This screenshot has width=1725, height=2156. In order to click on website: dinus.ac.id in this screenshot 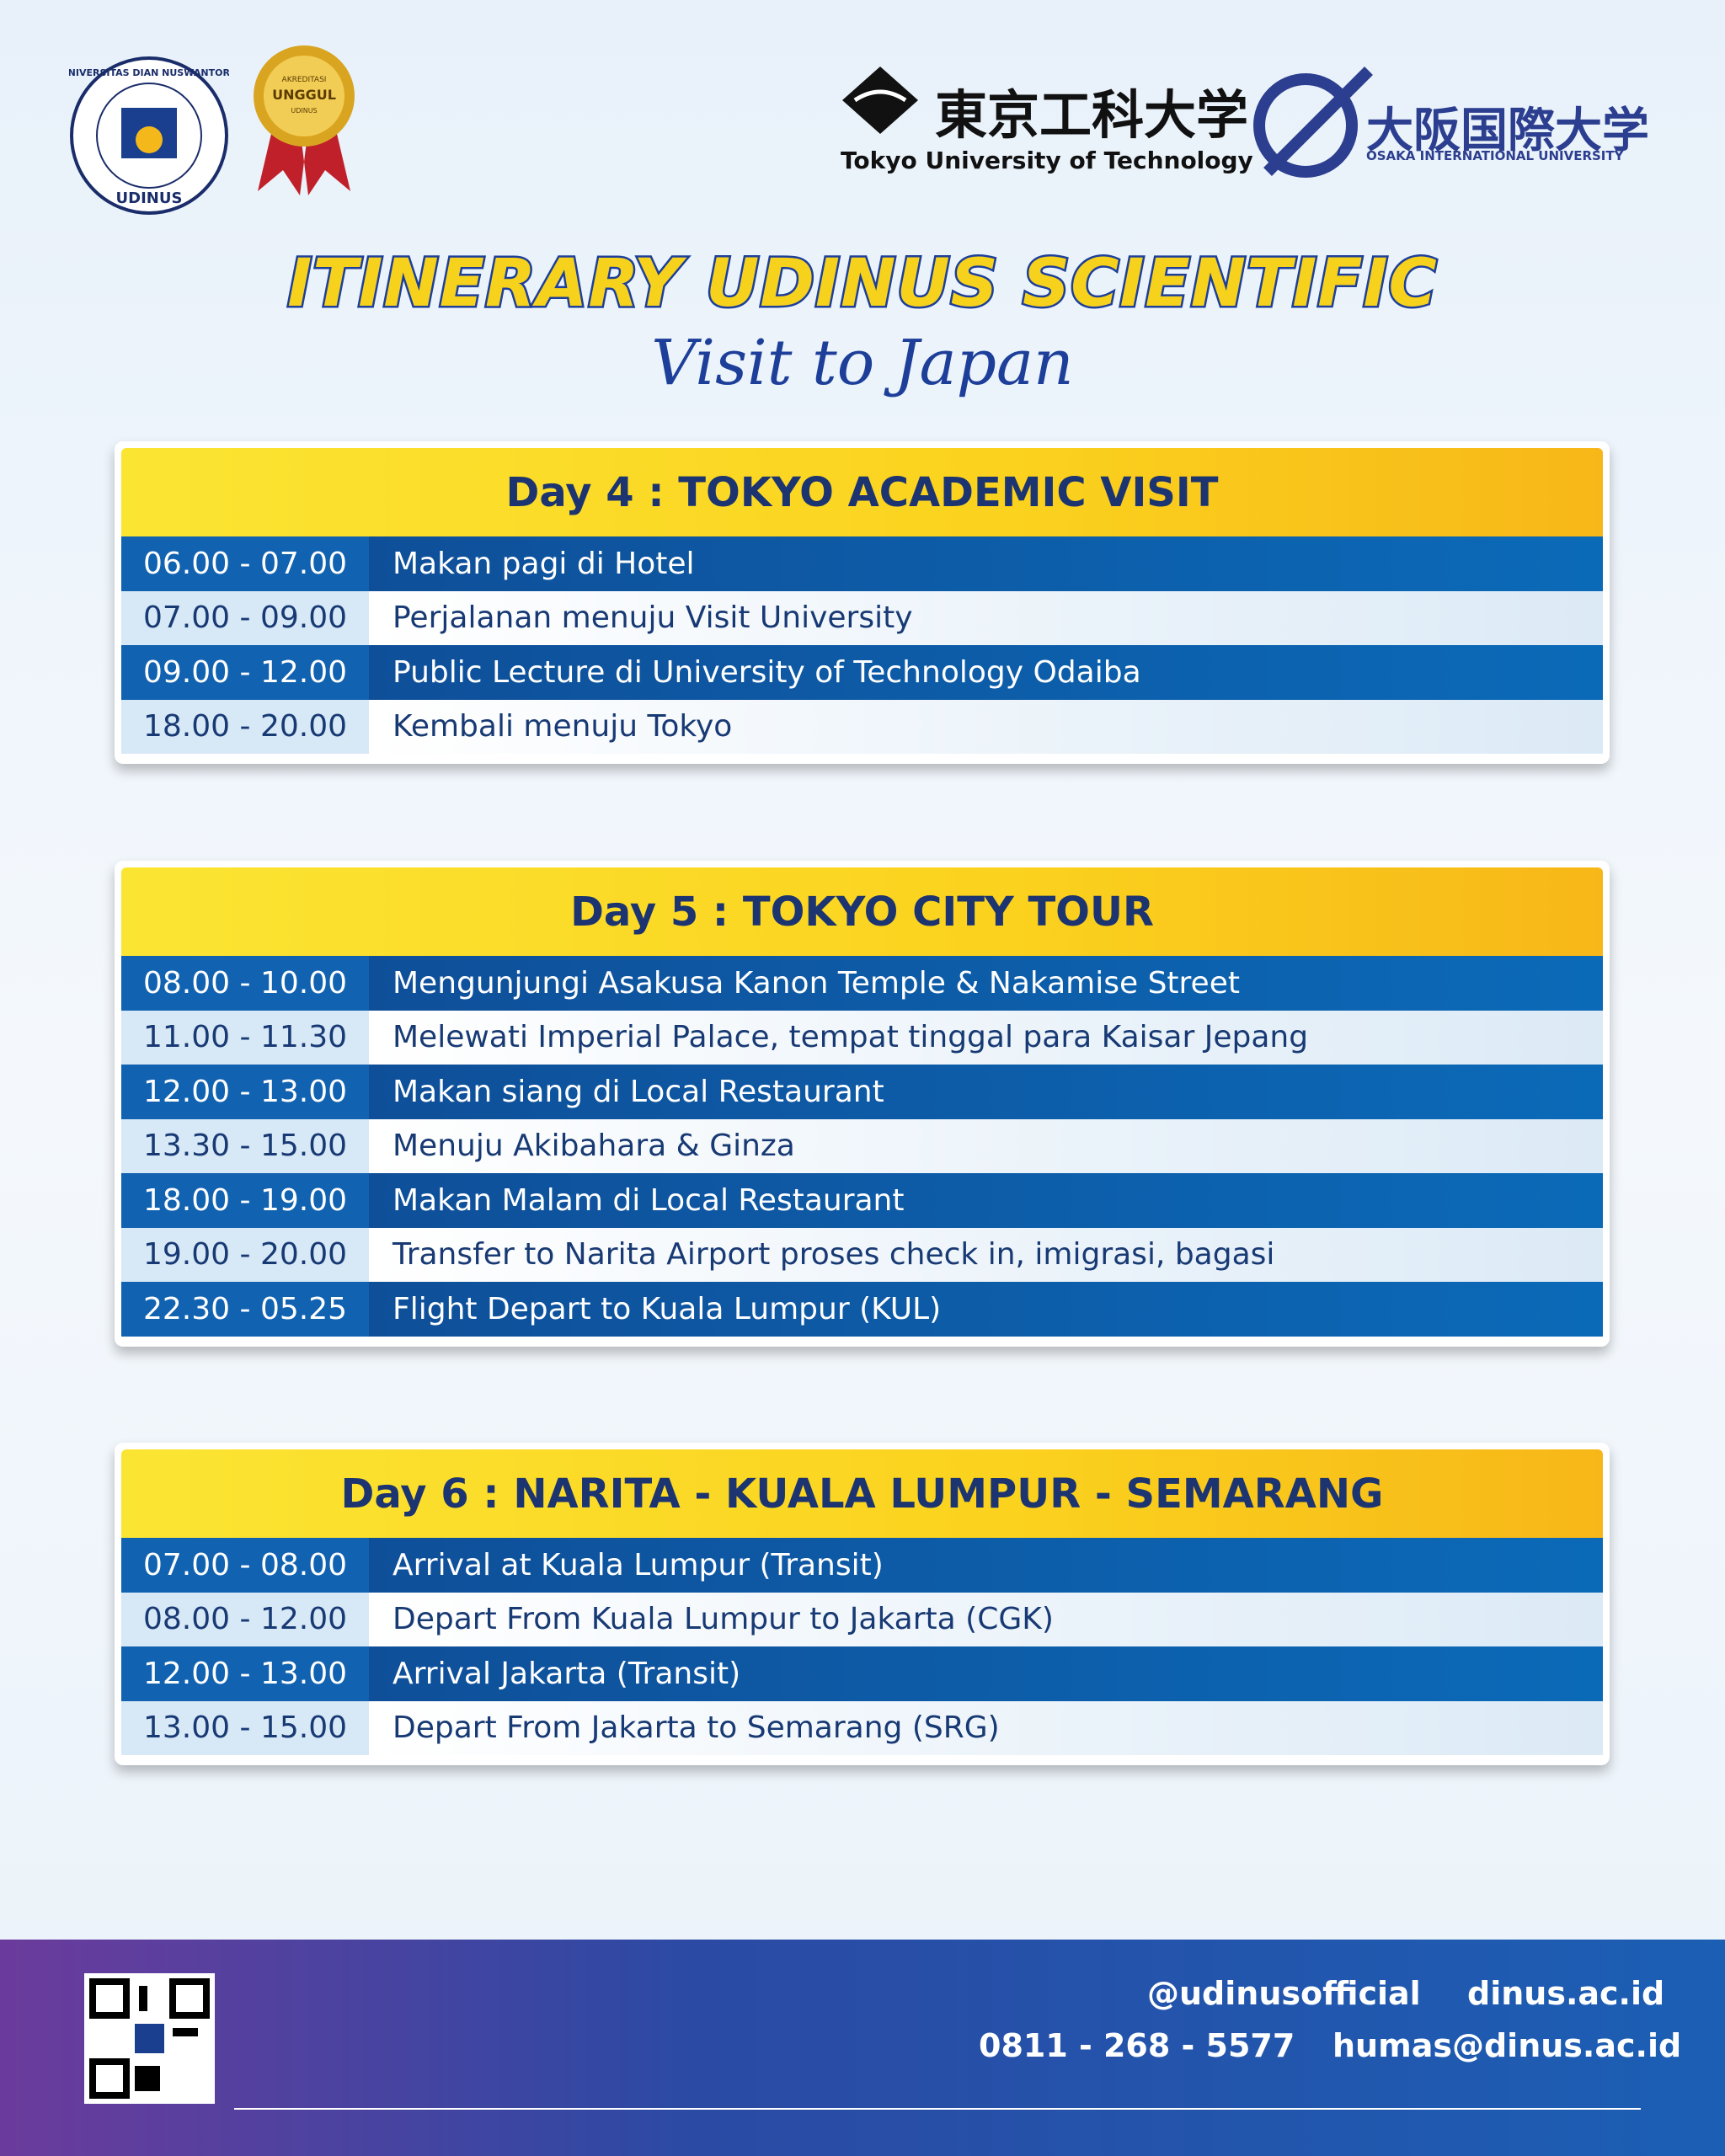, I will do `click(1566, 1993)`.